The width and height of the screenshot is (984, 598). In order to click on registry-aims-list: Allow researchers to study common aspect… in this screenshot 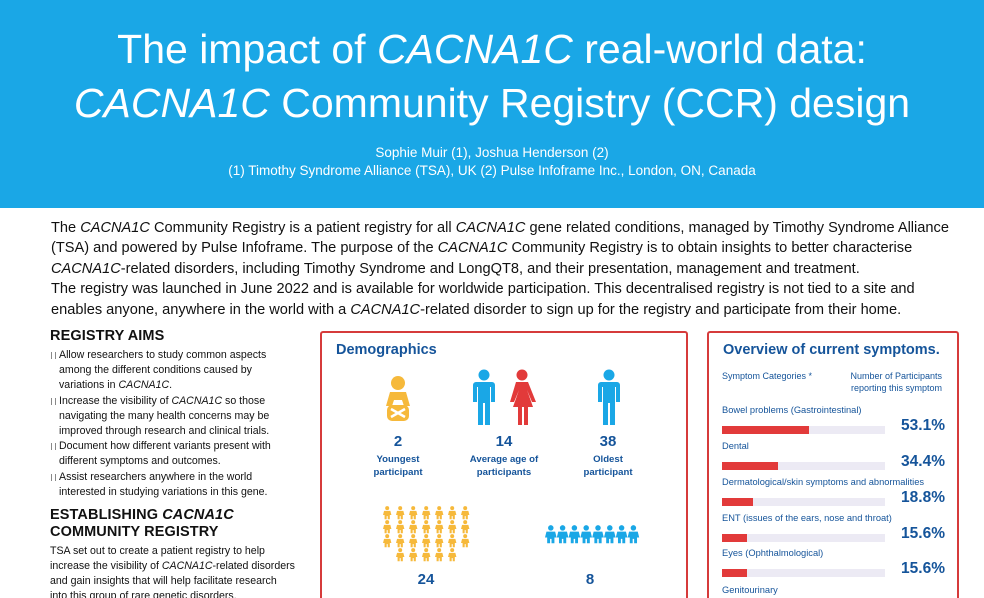, I will do `click(172, 424)`.